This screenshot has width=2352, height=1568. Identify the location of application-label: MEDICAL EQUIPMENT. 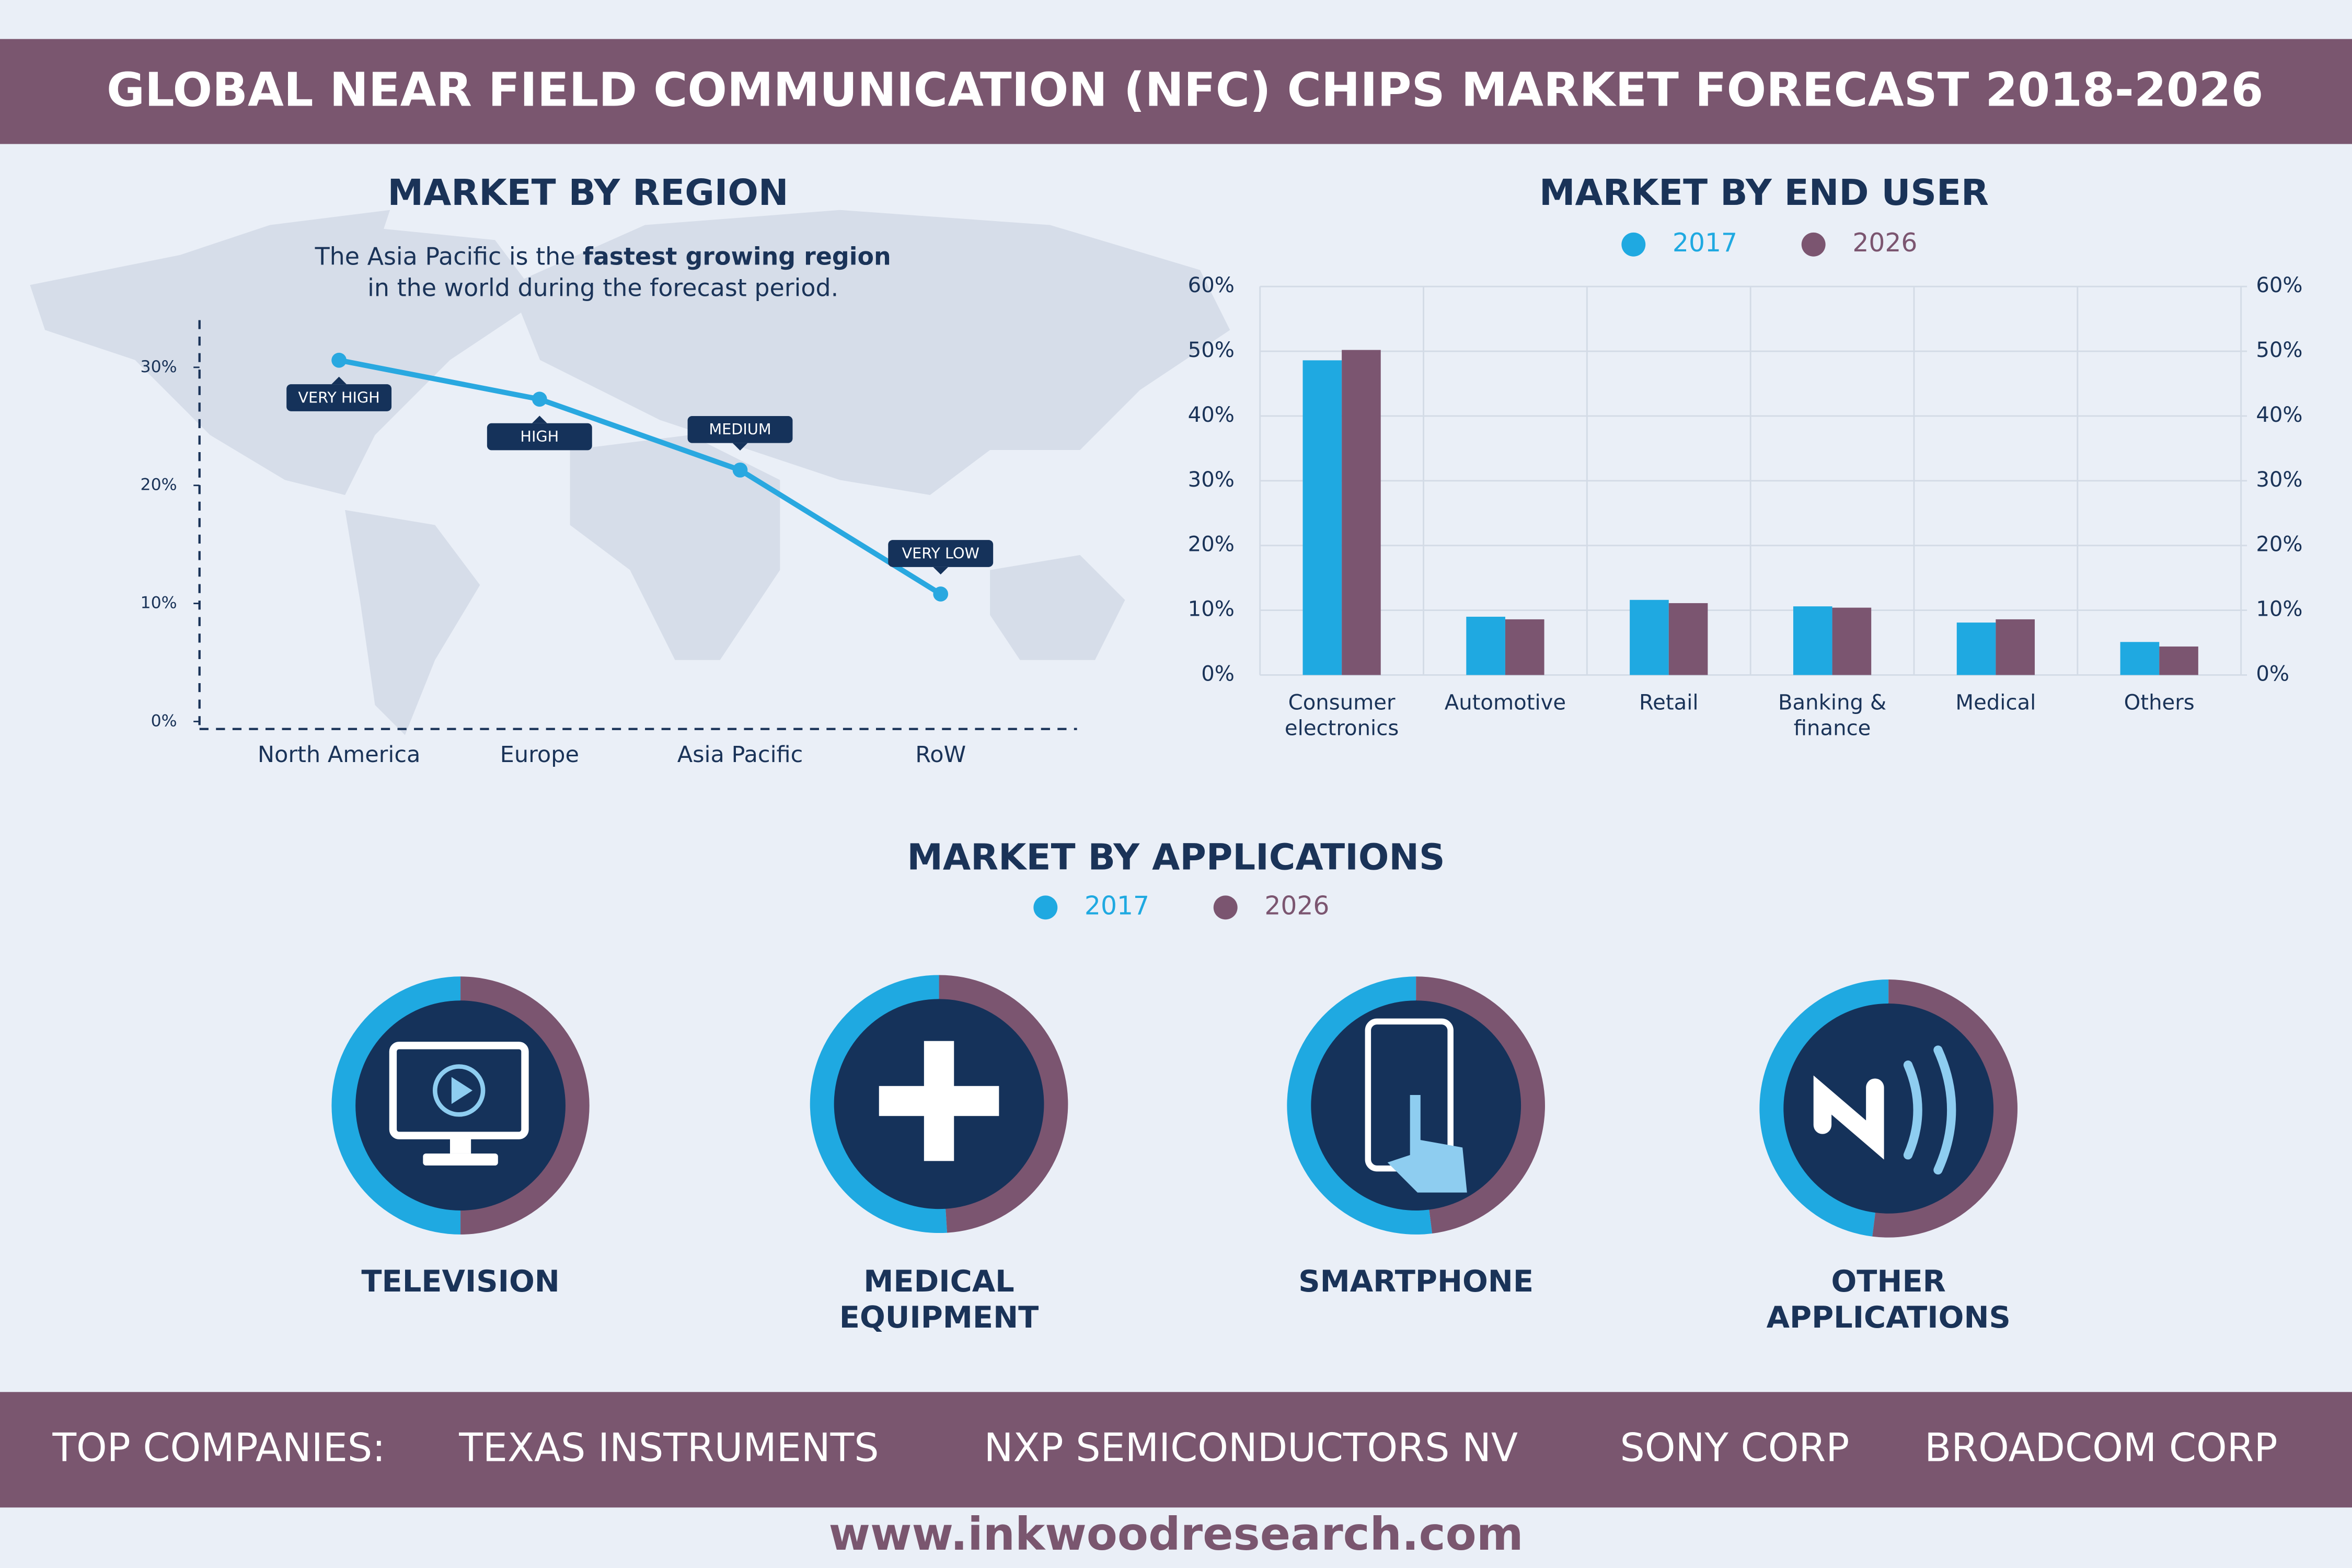
(939, 1299).